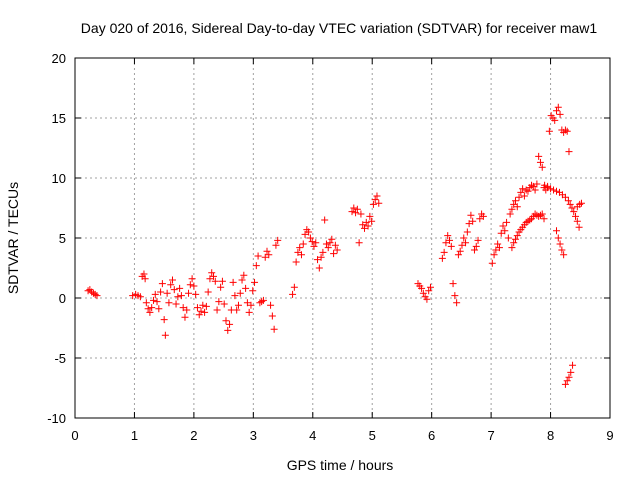 This screenshot has width=640, height=480. What do you see at coordinates (62, 238) in the screenshot?
I see `y-tick-label: 5` at bounding box center [62, 238].